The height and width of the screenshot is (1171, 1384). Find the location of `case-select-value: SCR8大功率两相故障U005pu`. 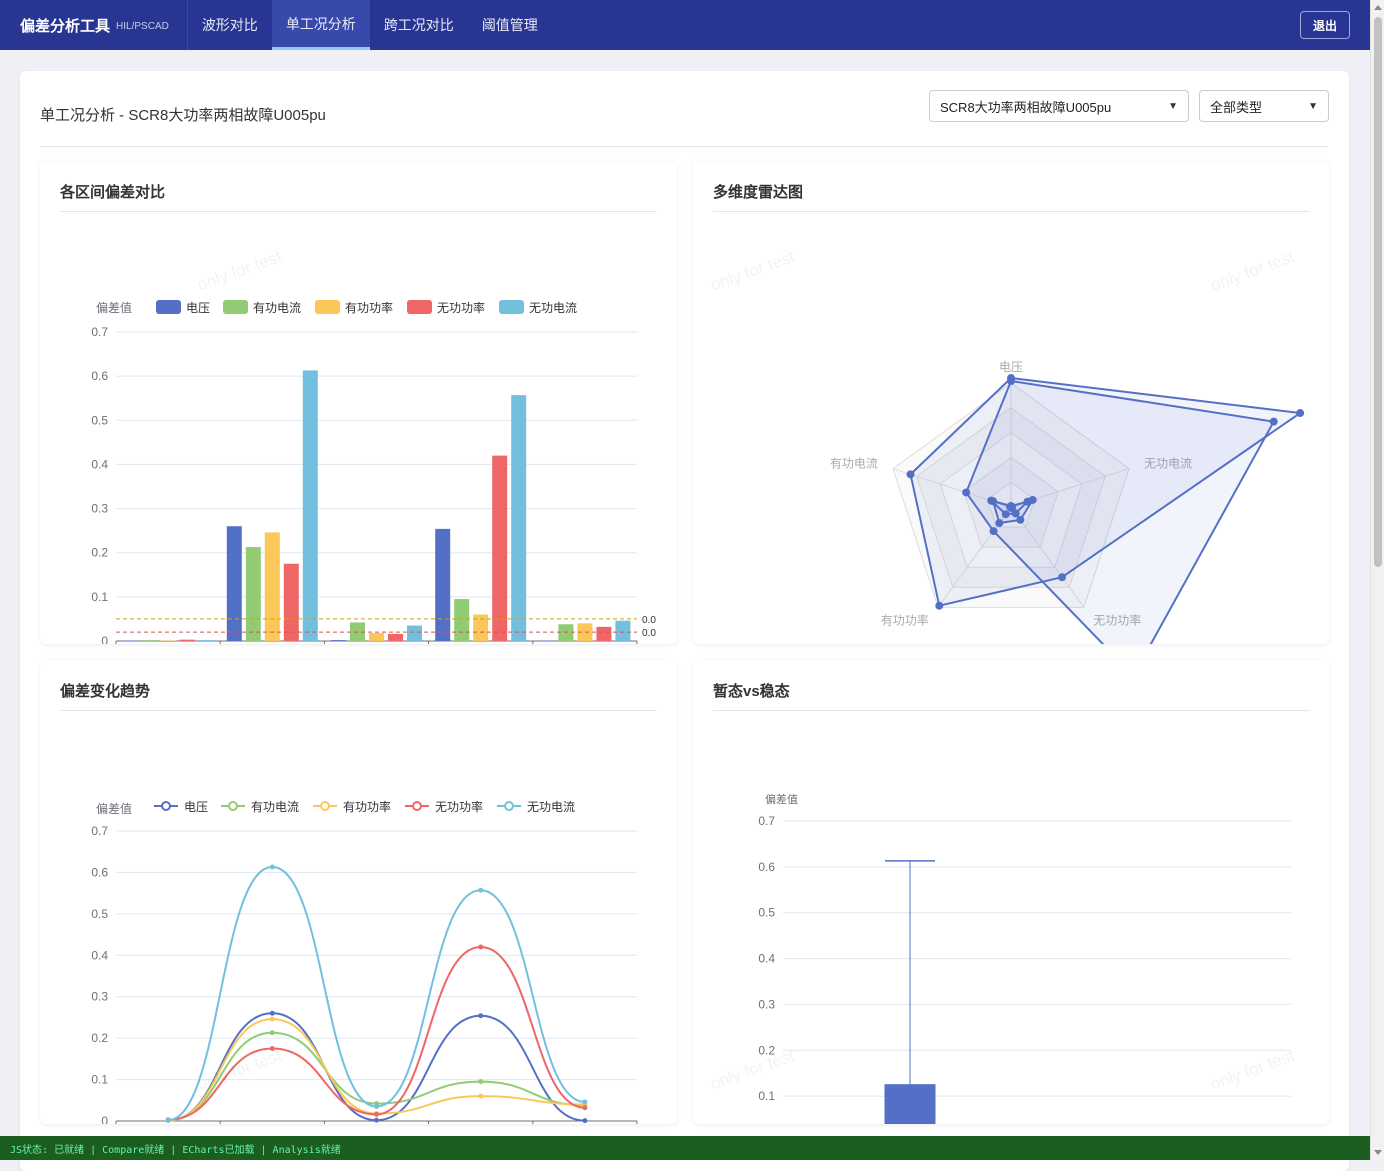

case-select-value: SCR8大功率两相故障U005pu is located at coordinates (1025, 106).